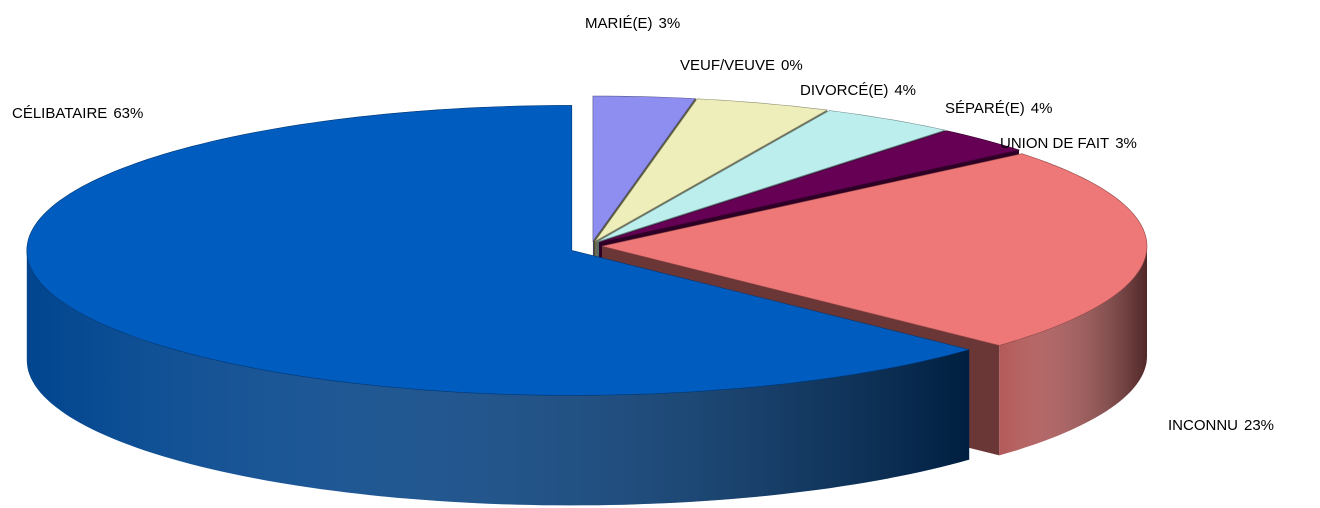  Describe the element at coordinates (1054, 143) in the screenshot. I see `label-category: UNION DE FAIT` at that location.